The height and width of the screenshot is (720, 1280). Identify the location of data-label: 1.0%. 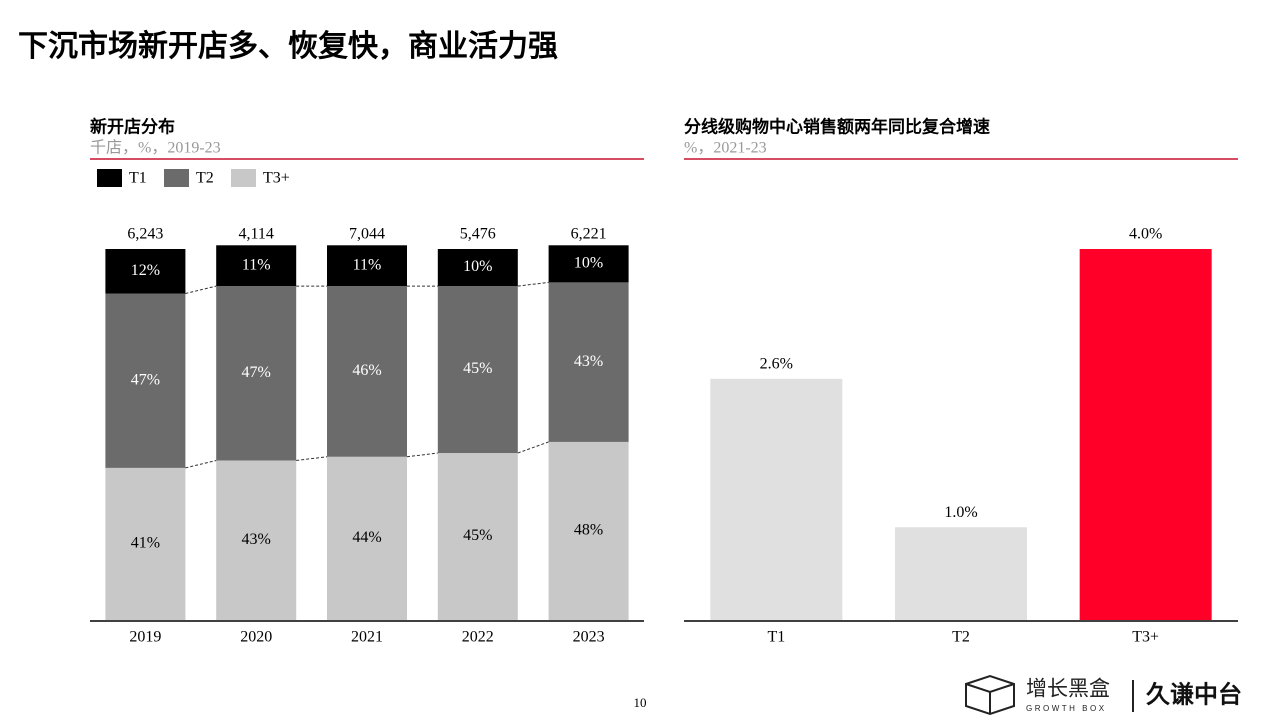
(960, 512).